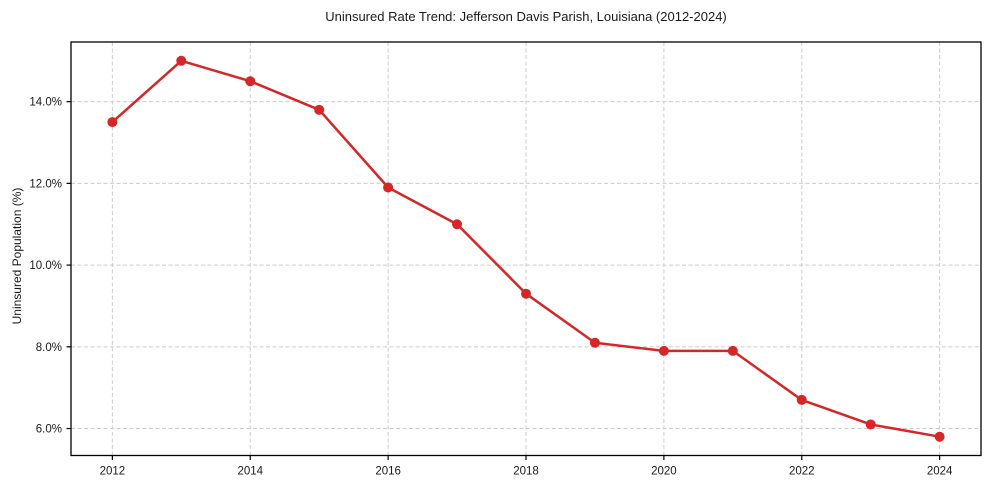  Describe the element at coordinates (45, 184) in the screenshot. I see `y-tick-label: 12.0%` at that location.